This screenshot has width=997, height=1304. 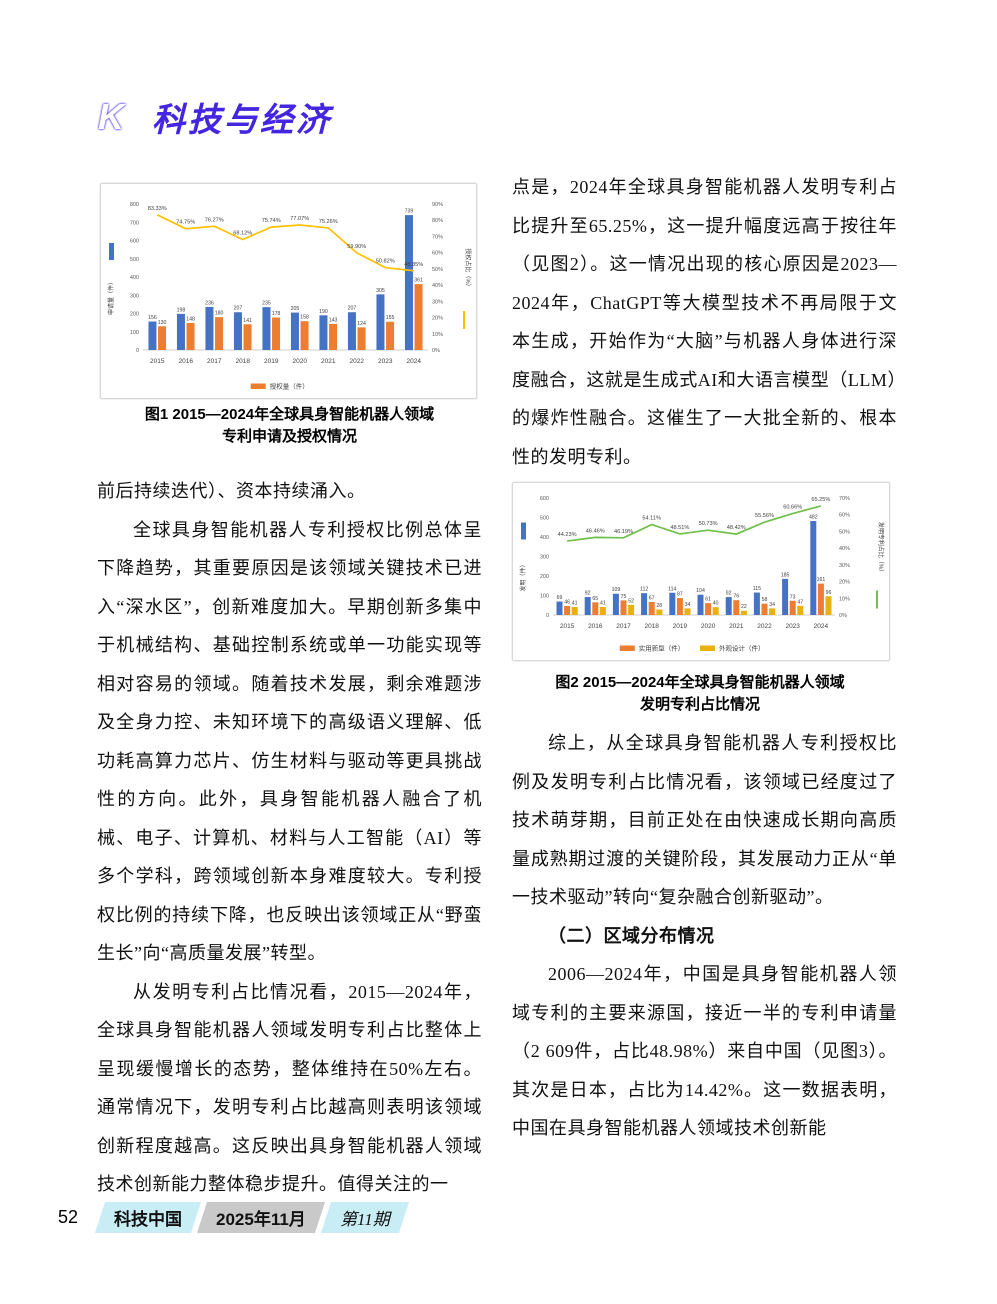 I want to click on trend-line, so click(x=285, y=243).